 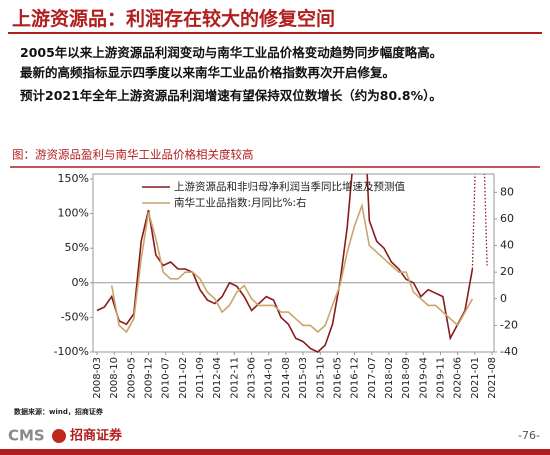 What do you see at coordinates (286, 378) in the screenshot?
I see `x-tick-label: 2014-08` at bounding box center [286, 378].